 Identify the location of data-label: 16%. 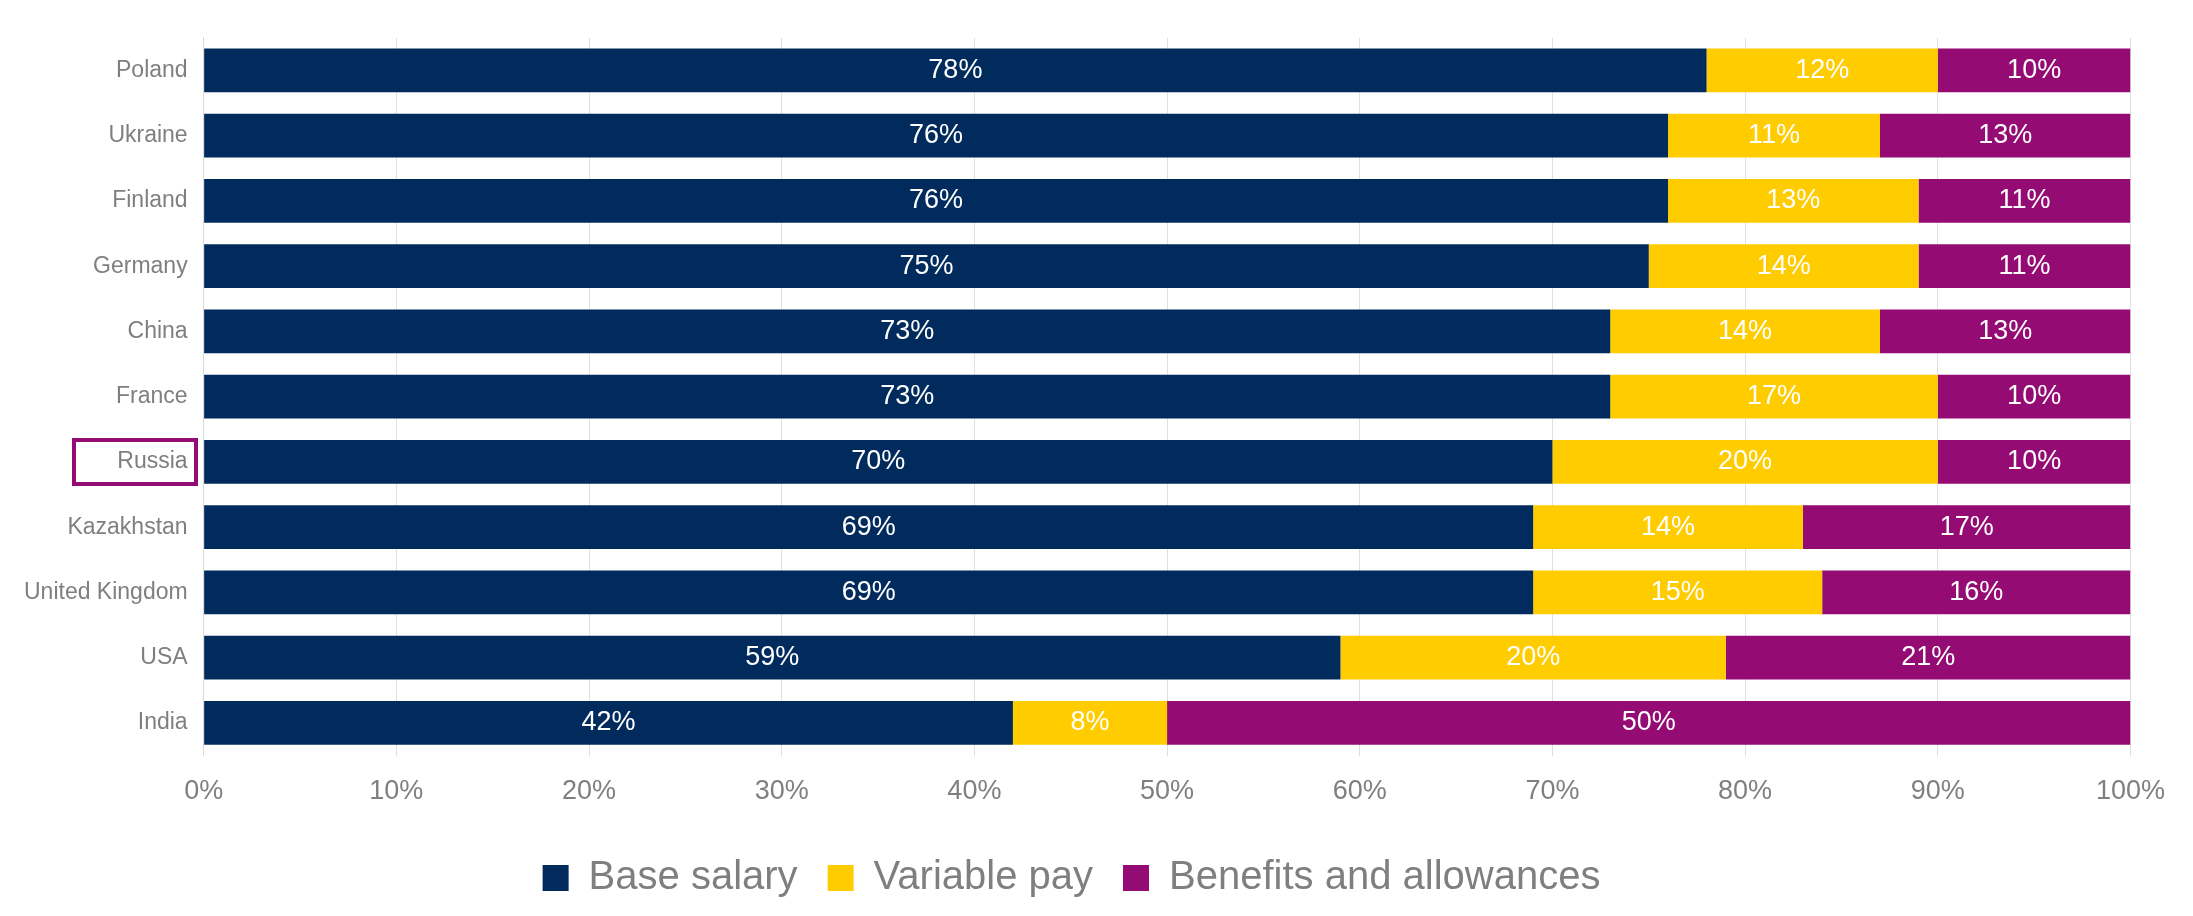
(1976, 590).